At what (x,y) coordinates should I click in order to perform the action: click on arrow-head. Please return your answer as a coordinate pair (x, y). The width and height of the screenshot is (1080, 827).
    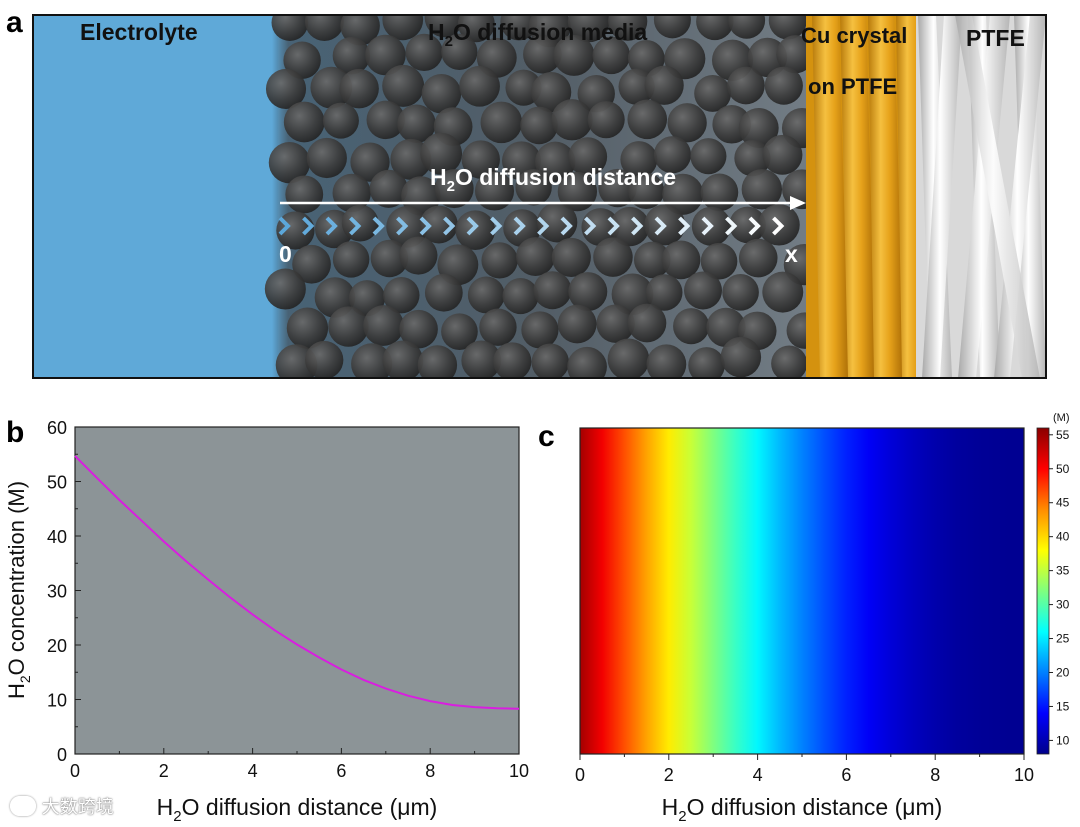
    Looking at the image, I should click on (798, 203).